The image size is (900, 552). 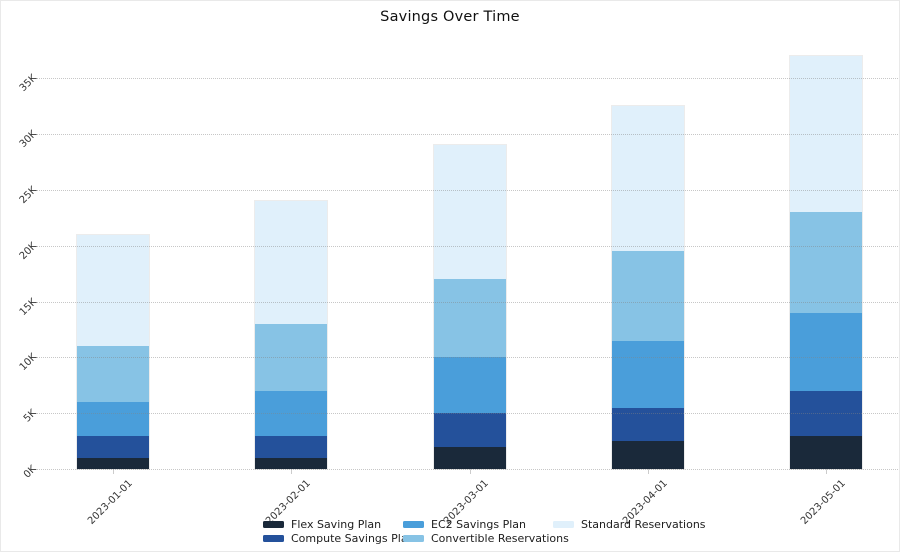 I want to click on legend-swatch-flex-saving-plan, so click(x=273, y=524).